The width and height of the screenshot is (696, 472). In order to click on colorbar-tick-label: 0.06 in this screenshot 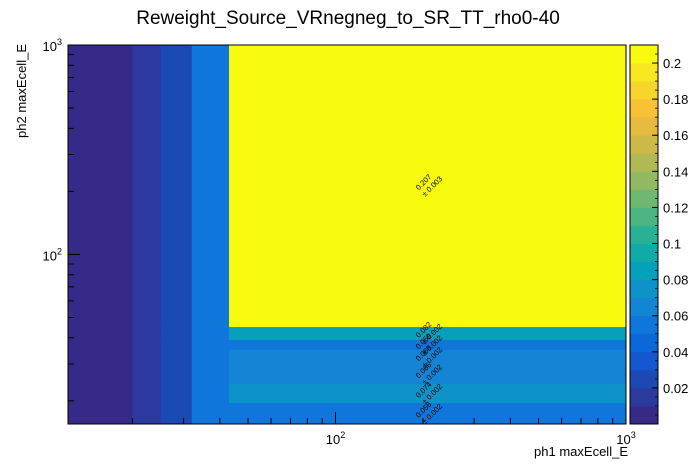, I will do `click(675, 316)`.